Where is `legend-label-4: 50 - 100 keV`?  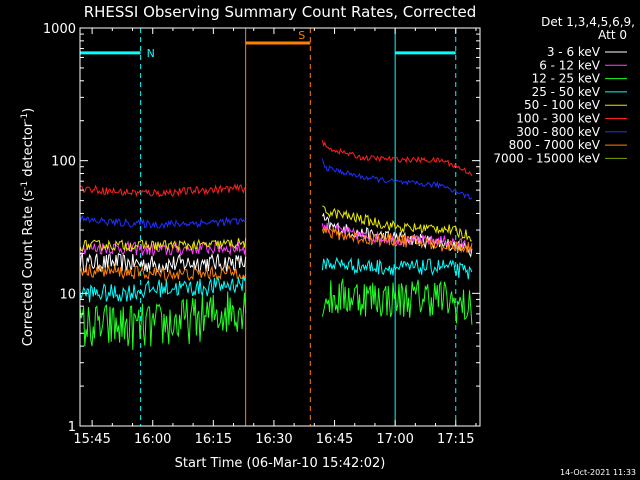 legend-label-4: 50 - 100 keV is located at coordinates (562, 105).